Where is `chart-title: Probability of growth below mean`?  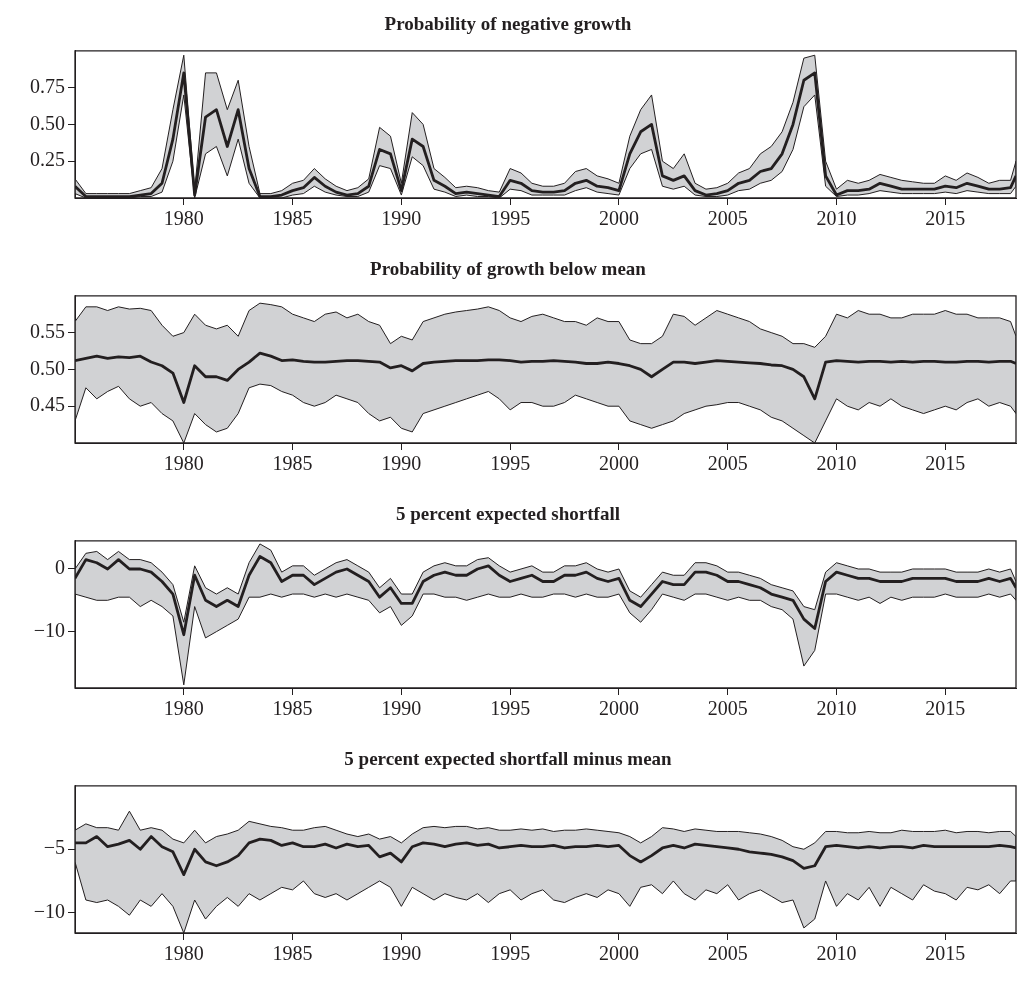 chart-title: Probability of growth below mean is located at coordinates (508, 269).